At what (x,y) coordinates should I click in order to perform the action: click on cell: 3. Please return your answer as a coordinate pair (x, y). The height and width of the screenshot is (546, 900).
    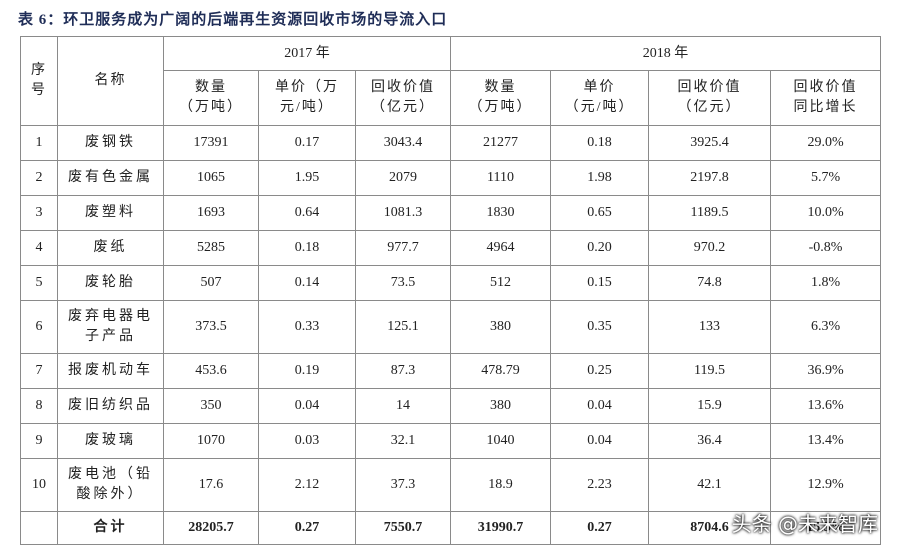
    Looking at the image, I should click on (39, 213).